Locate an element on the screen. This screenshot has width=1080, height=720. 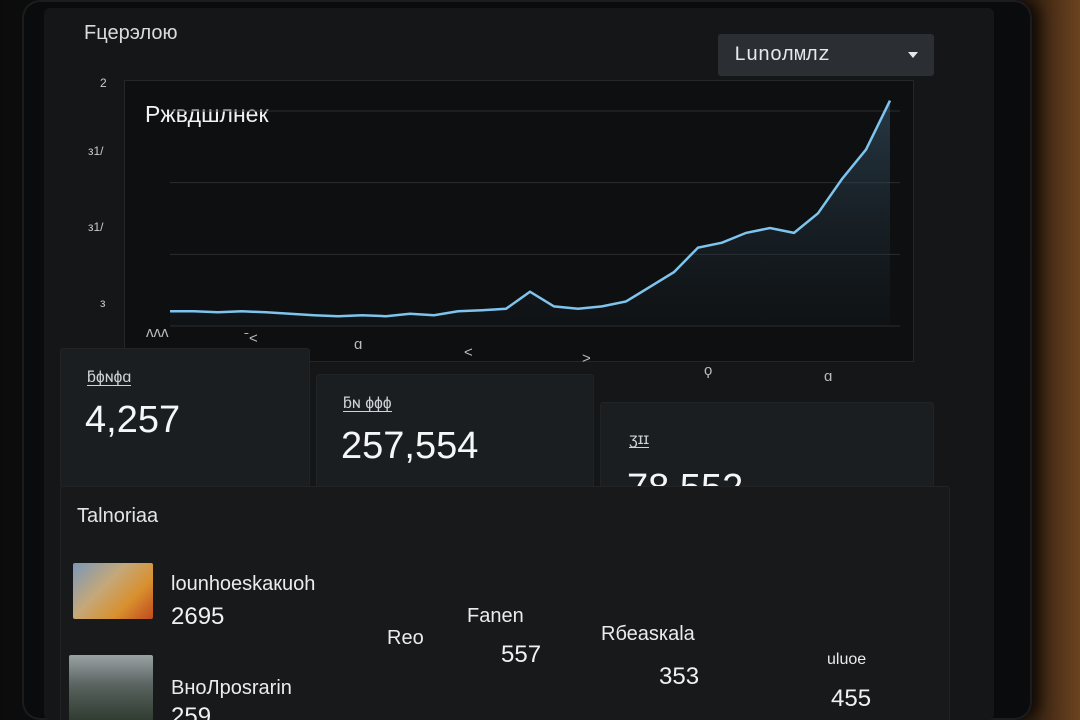
chart-title: Ржвдшлнек is located at coordinates (207, 114).